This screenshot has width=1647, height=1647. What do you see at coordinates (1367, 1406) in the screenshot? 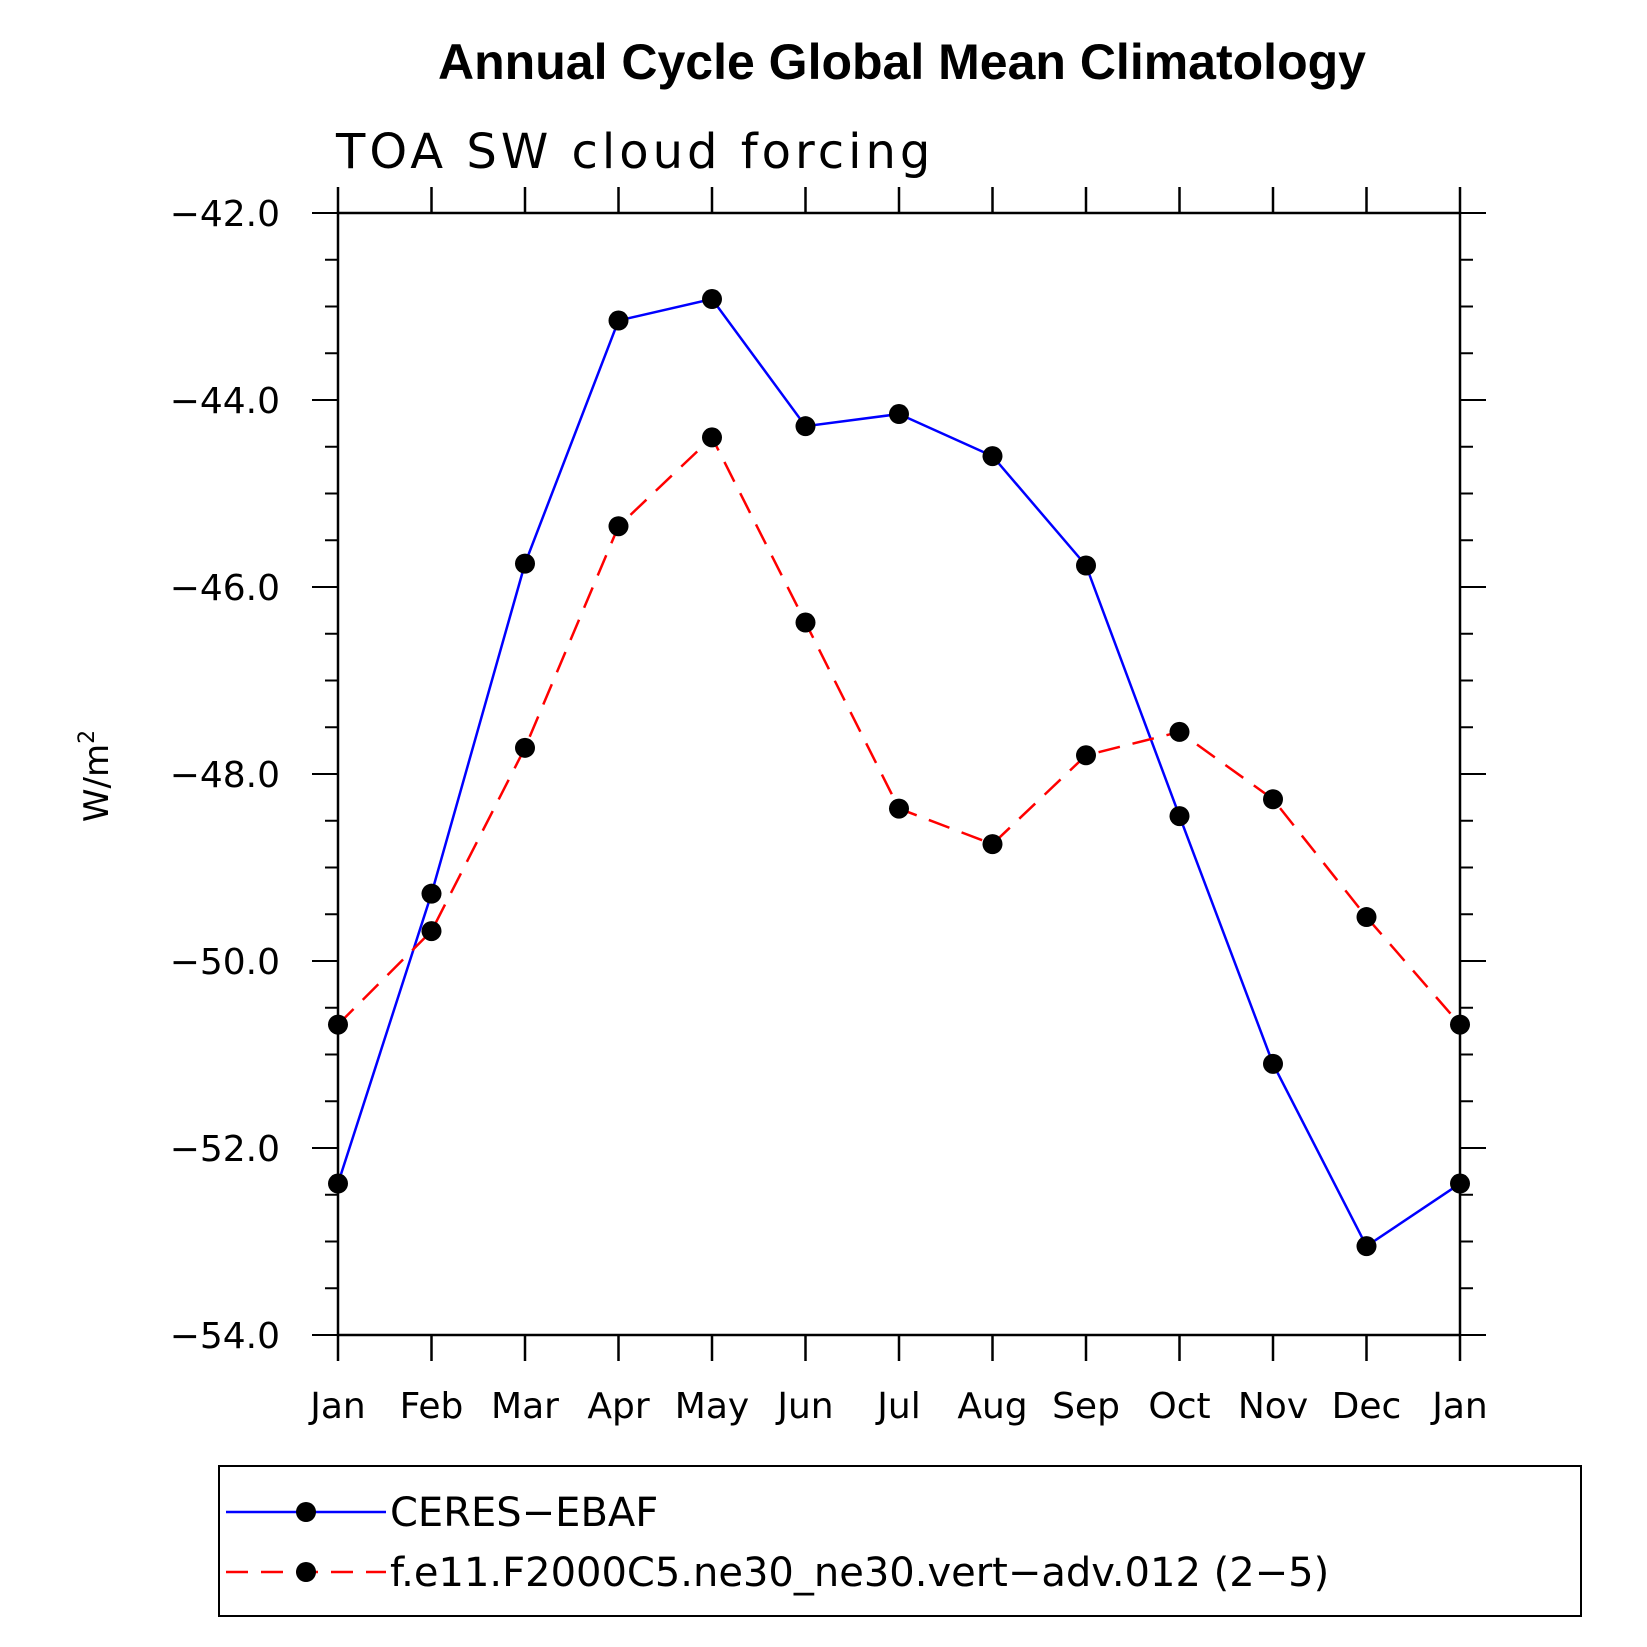
I see `x-tick-label: Dec` at bounding box center [1367, 1406].